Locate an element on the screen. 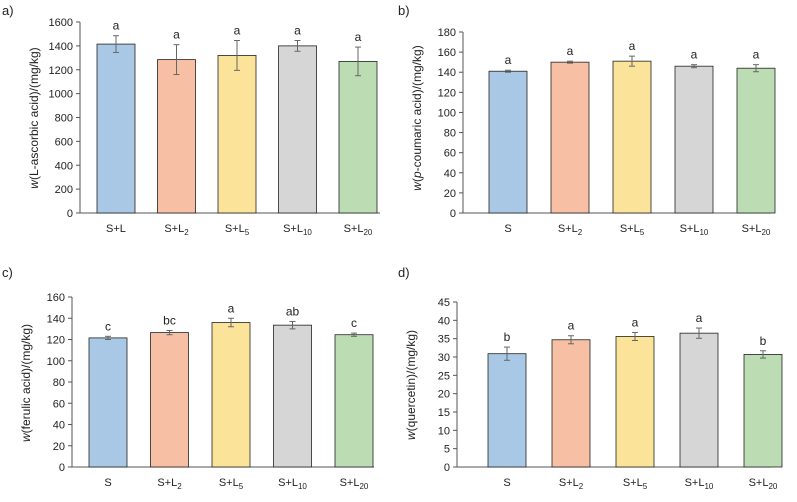 The width and height of the screenshot is (797, 502). y-axis-title-text: -coumaric acid)/(mg/kg) is located at coordinates (417, 108).